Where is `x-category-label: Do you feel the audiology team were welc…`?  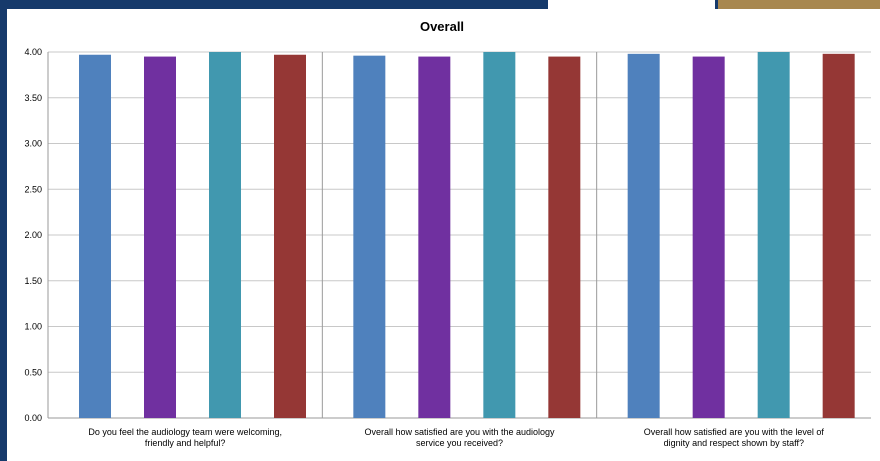 x-category-label: Do you feel the audiology team were welc… is located at coordinates (185, 437).